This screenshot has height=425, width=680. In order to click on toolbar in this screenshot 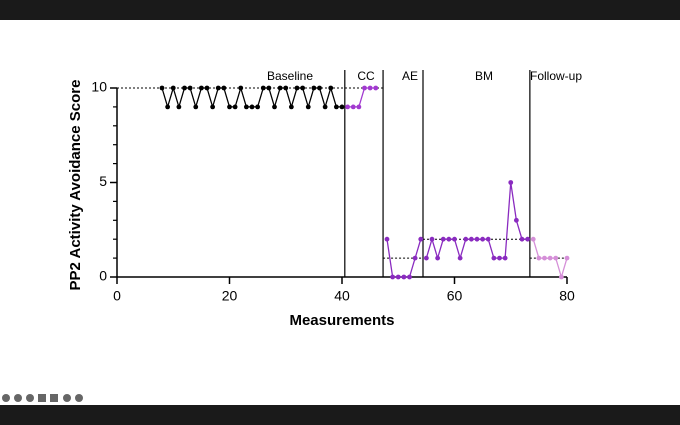, I will do `click(42, 398)`.